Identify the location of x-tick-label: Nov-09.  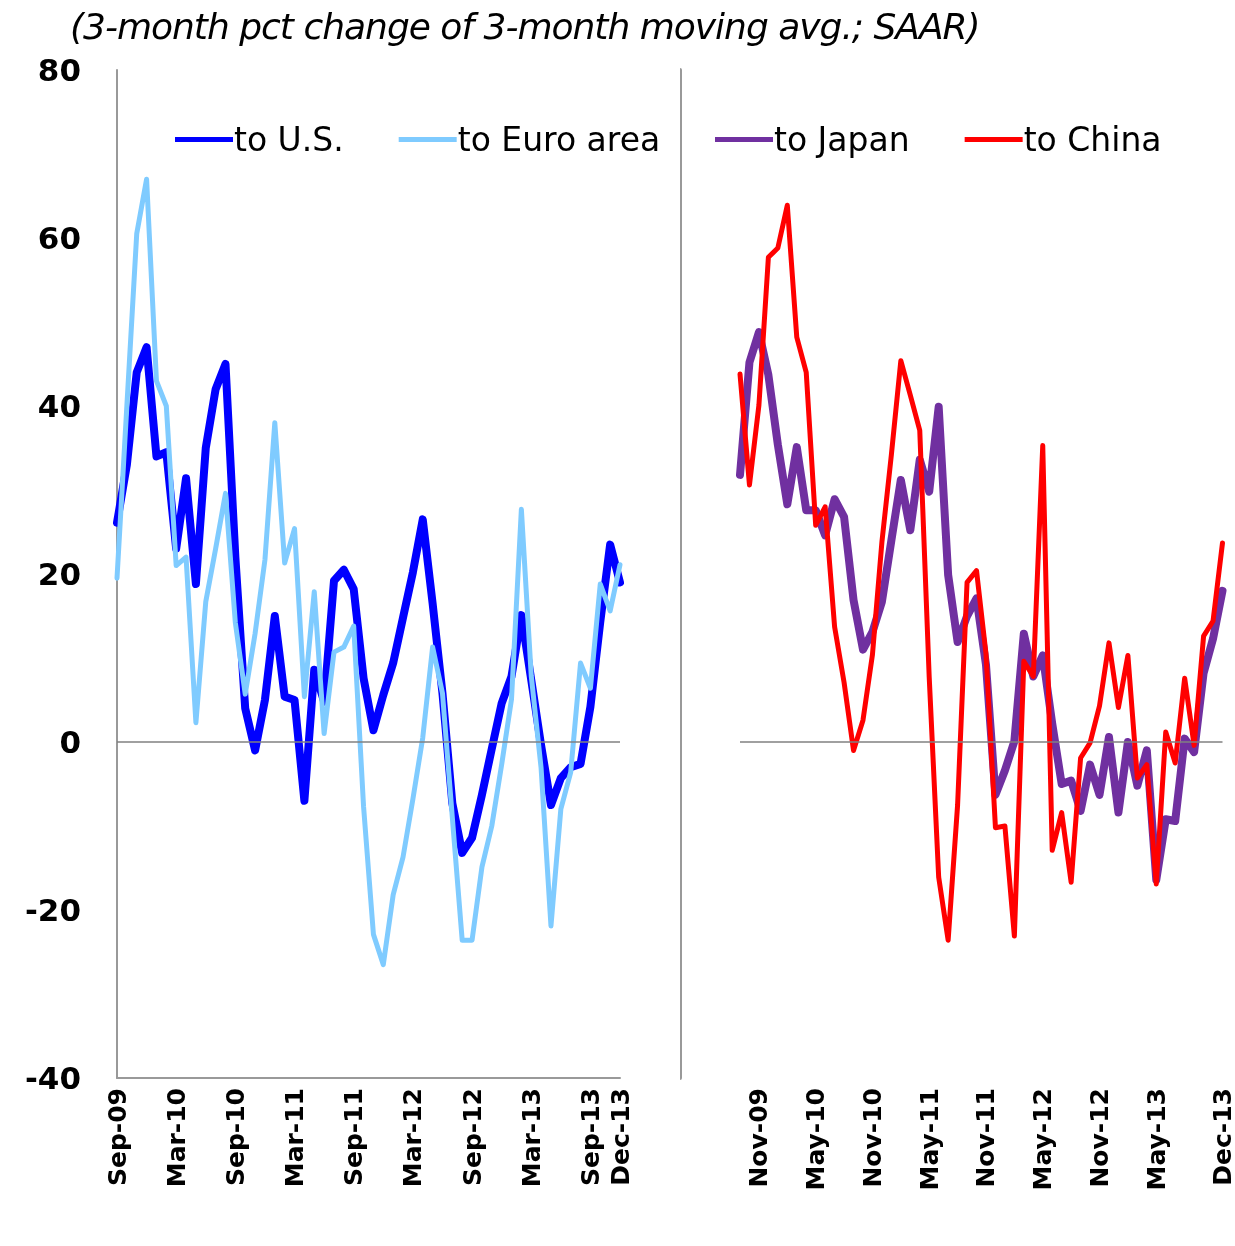
(759, 1138).